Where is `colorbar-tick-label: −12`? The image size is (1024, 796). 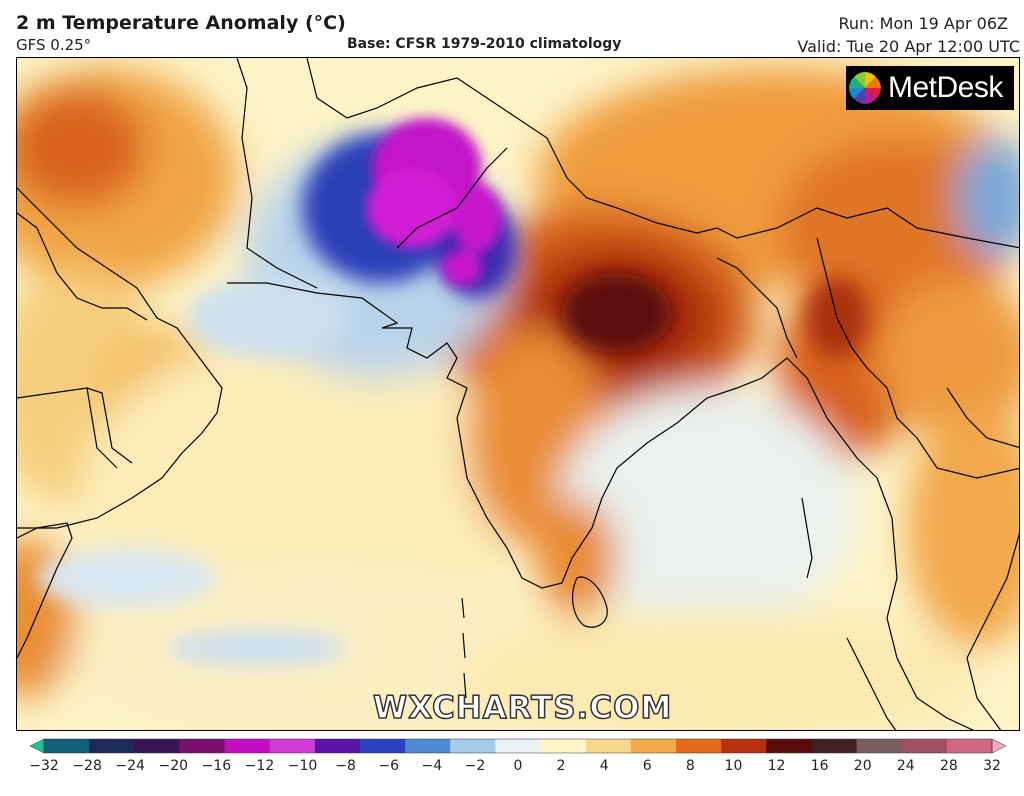 colorbar-tick-label: −12 is located at coordinates (259, 766).